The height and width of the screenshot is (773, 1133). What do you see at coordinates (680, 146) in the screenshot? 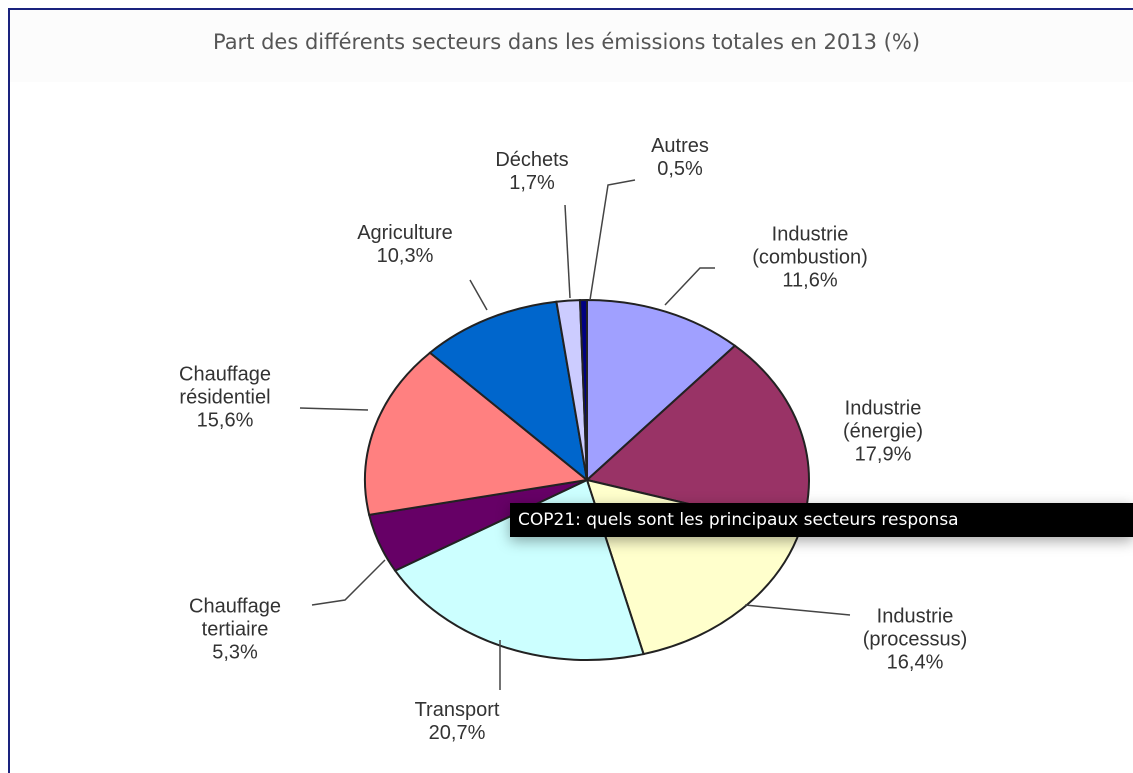
I see `category-label: Autres` at bounding box center [680, 146].